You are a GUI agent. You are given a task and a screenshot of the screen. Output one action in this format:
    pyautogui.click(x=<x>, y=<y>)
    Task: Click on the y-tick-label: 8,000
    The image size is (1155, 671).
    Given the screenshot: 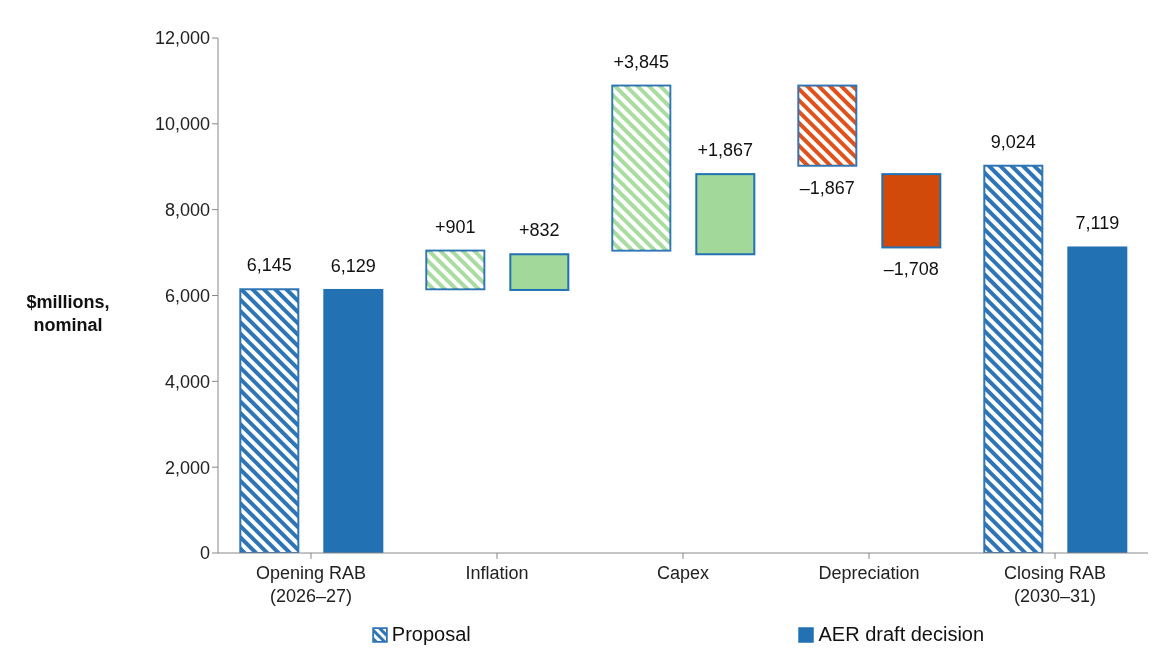 What is the action you would take?
    pyautogui.click(x=187, y=210)
    